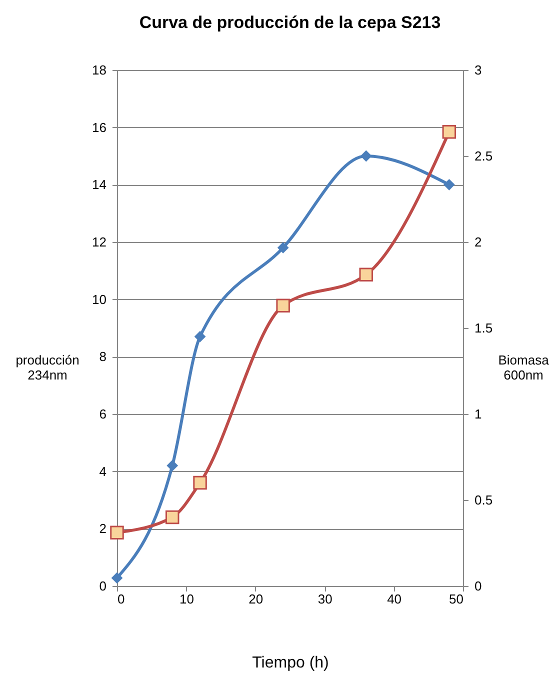 This screenshot has height=699, width=551. What do you see at coordinates (478, 242) in the screenshot?
I see `y2-tick-label: 2` at bounding box center [478, 242].